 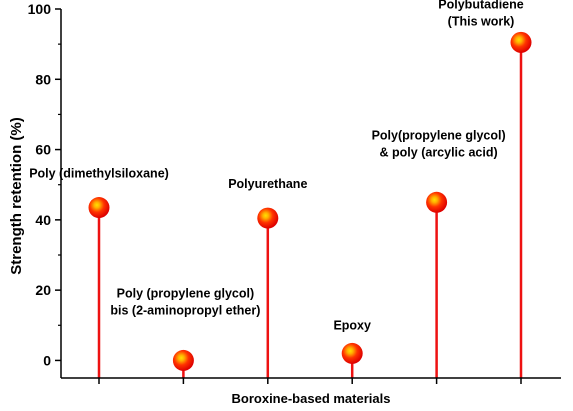 What do you see at coordinates (40, 9) in the screenshot?
I see `y-tick-label: 100` at bounding box center [40, 9].